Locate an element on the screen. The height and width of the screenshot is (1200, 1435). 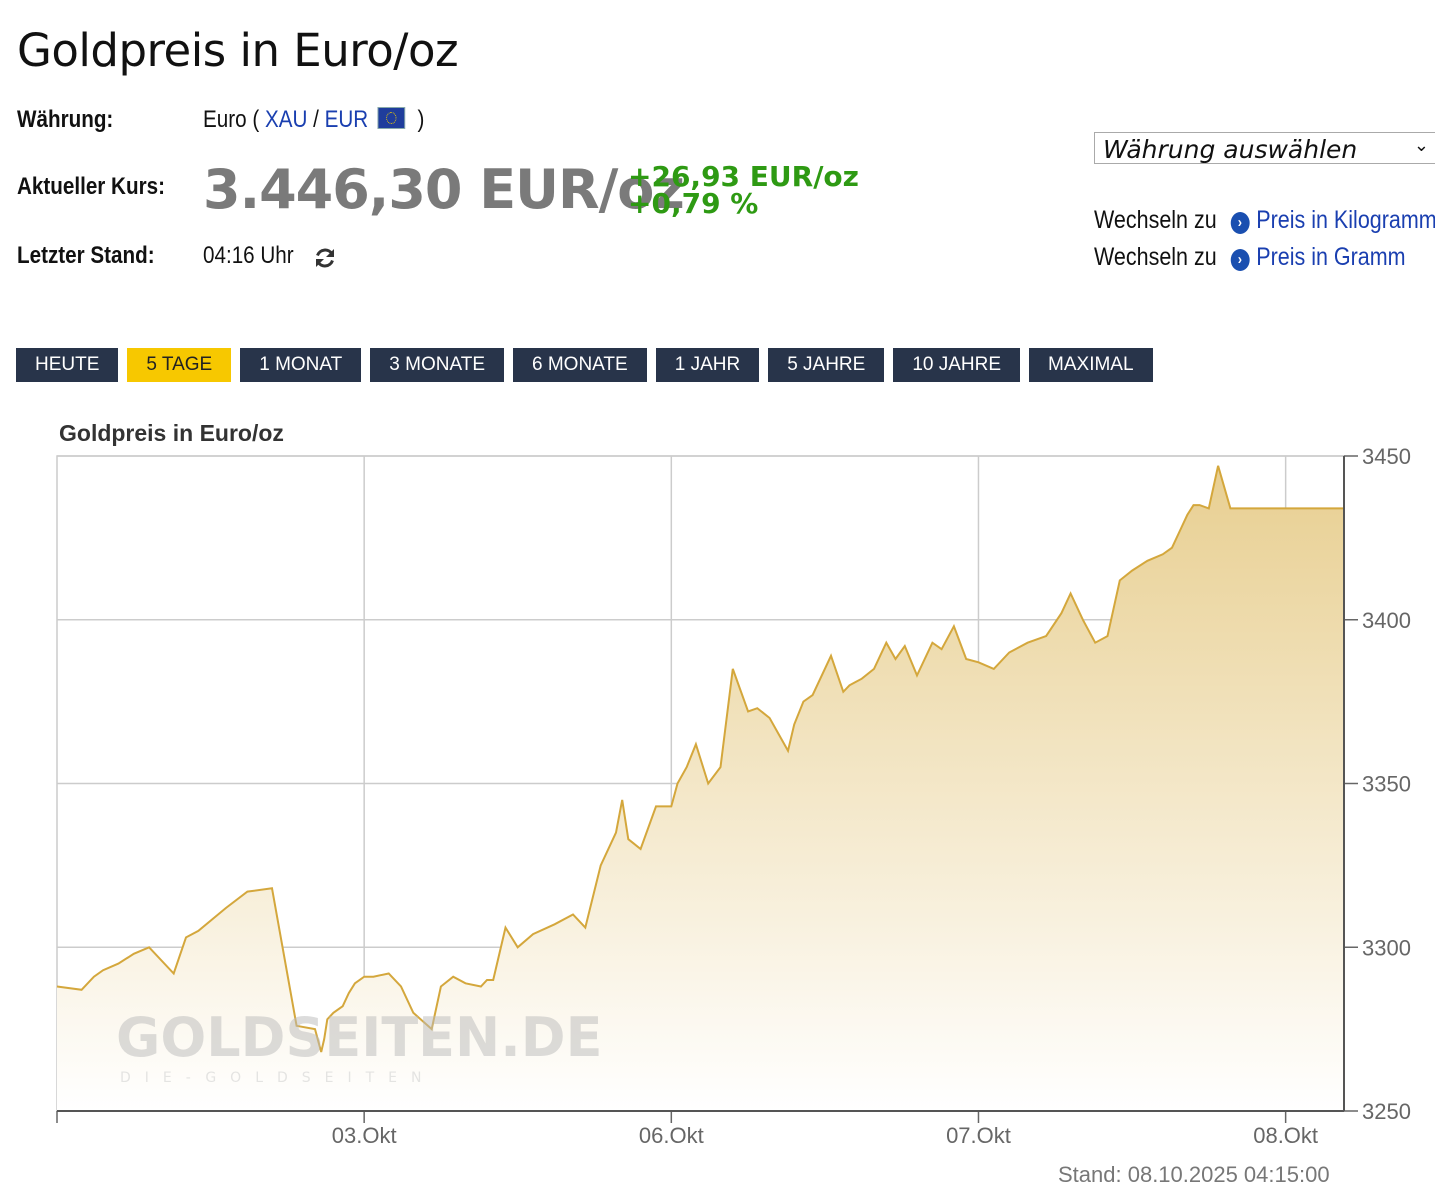
refresh-icon is located at coordinates (325, 258).